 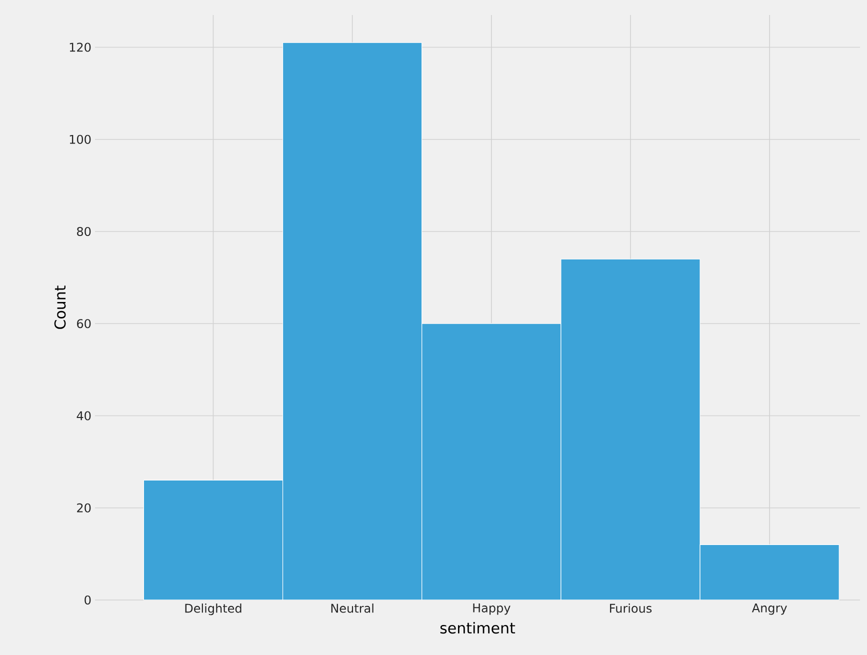 I want to click on y-tick-label: 120, so click(x=80, y=47).